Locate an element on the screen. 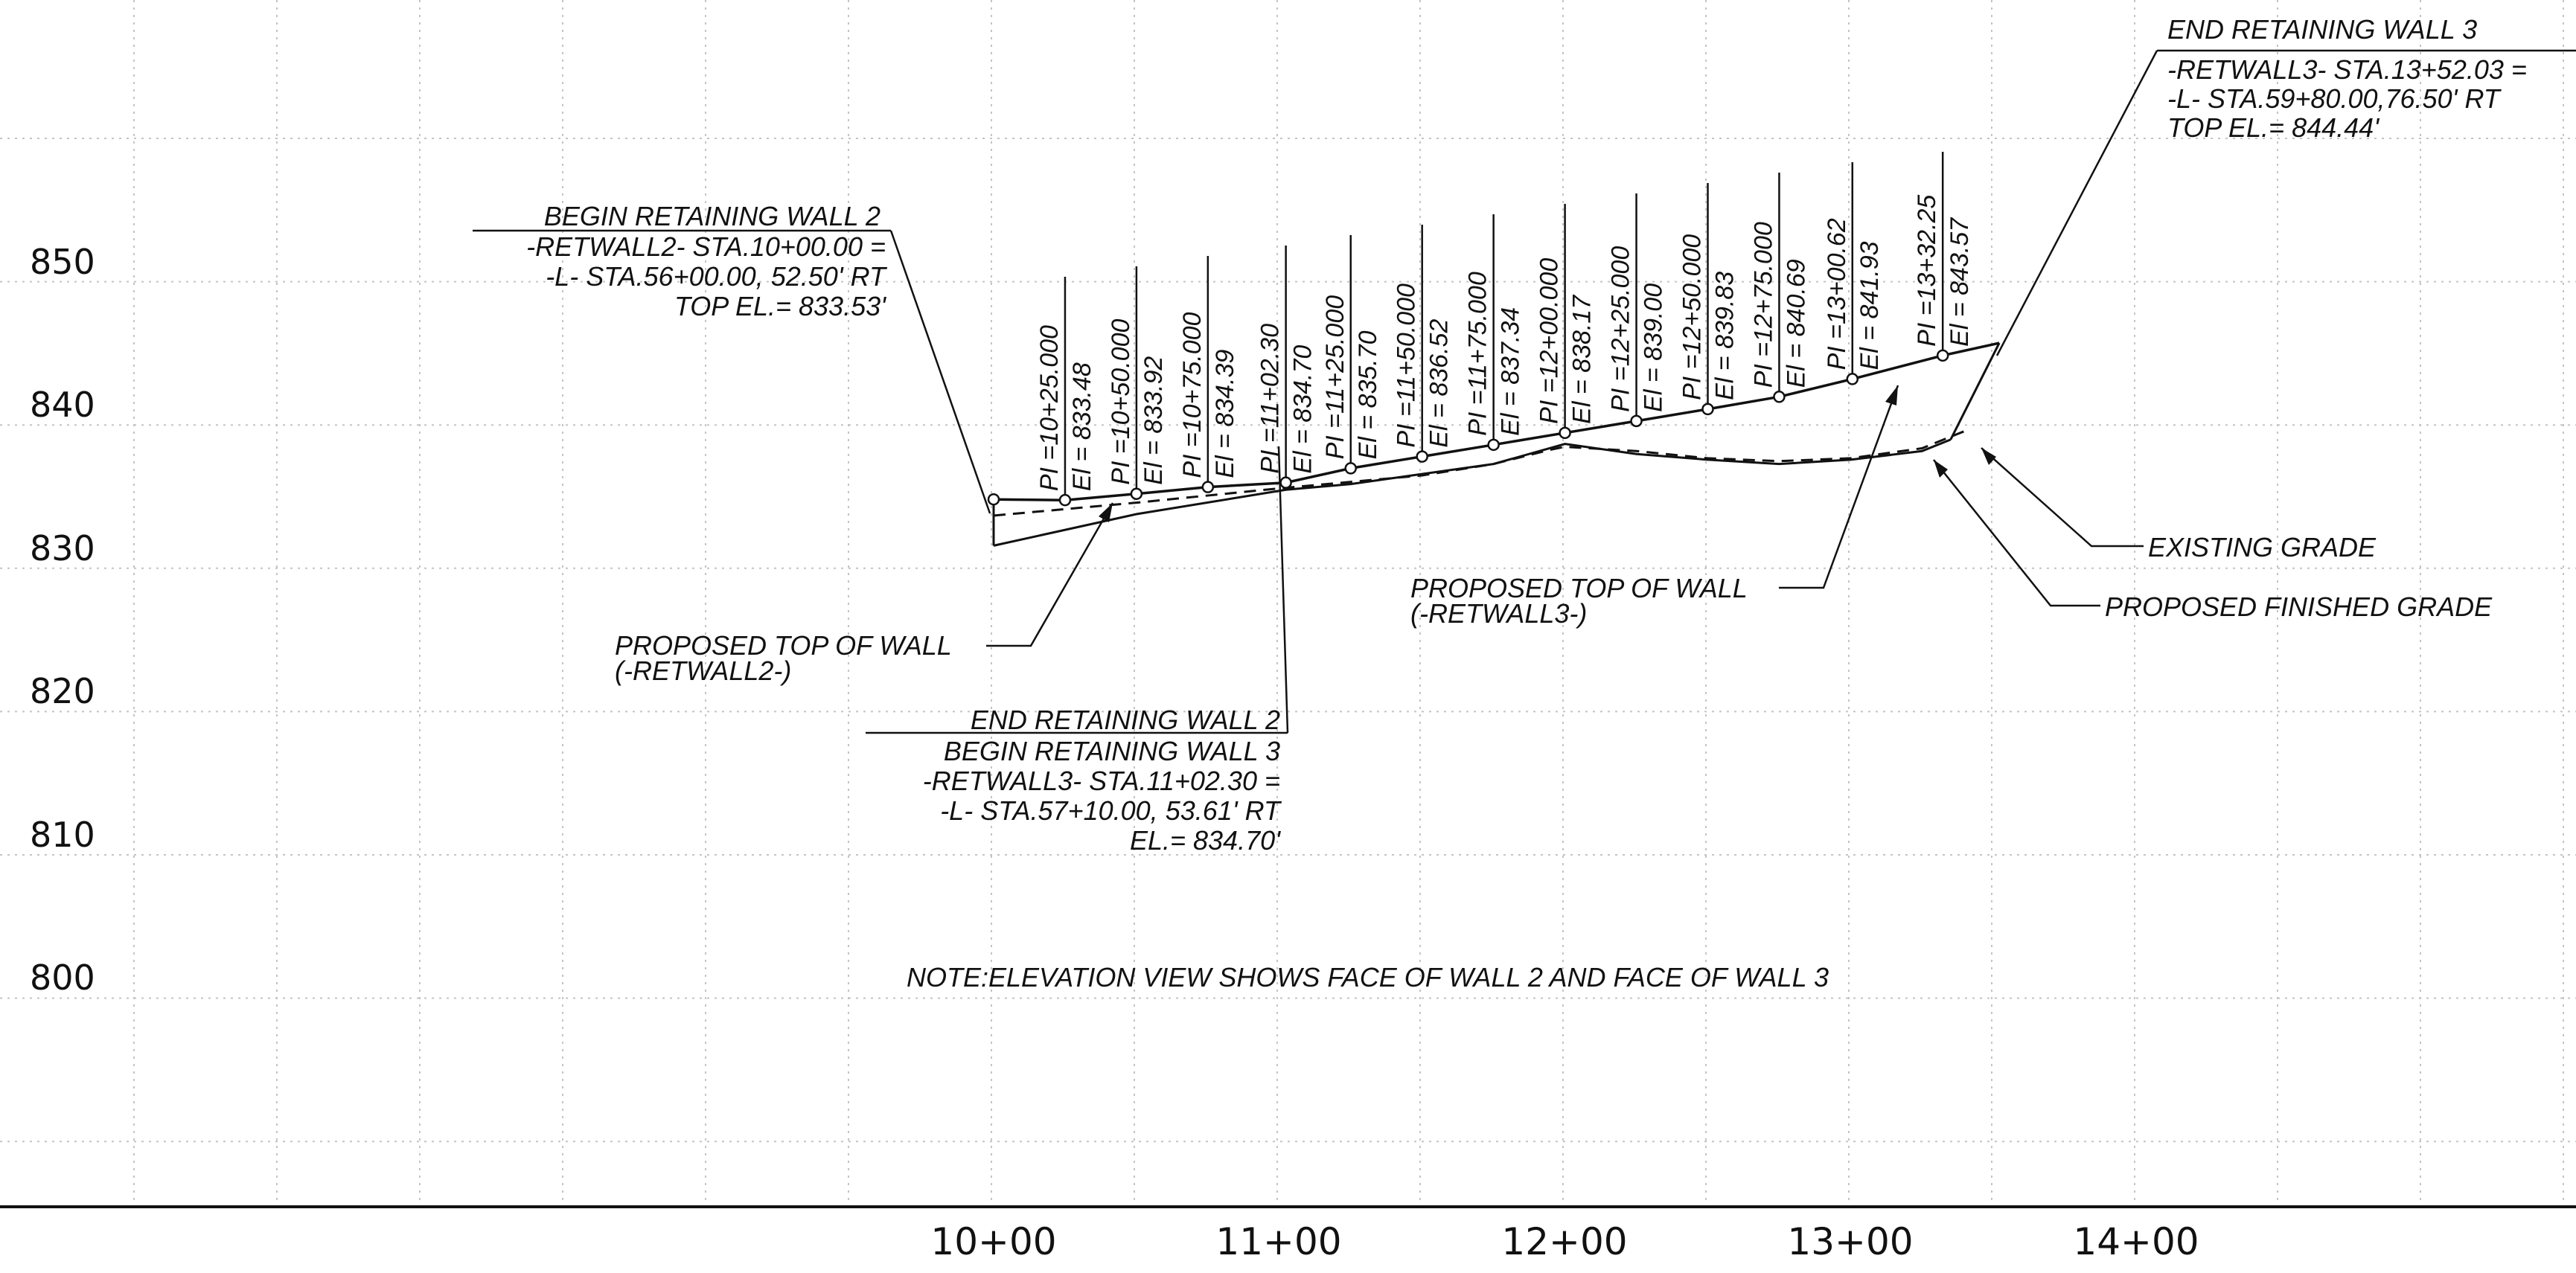 Image resolution: width=2576 pixels, height=1273 pixels. callout-line: EL.= 834.70' is located at coordinates (1205, 840).